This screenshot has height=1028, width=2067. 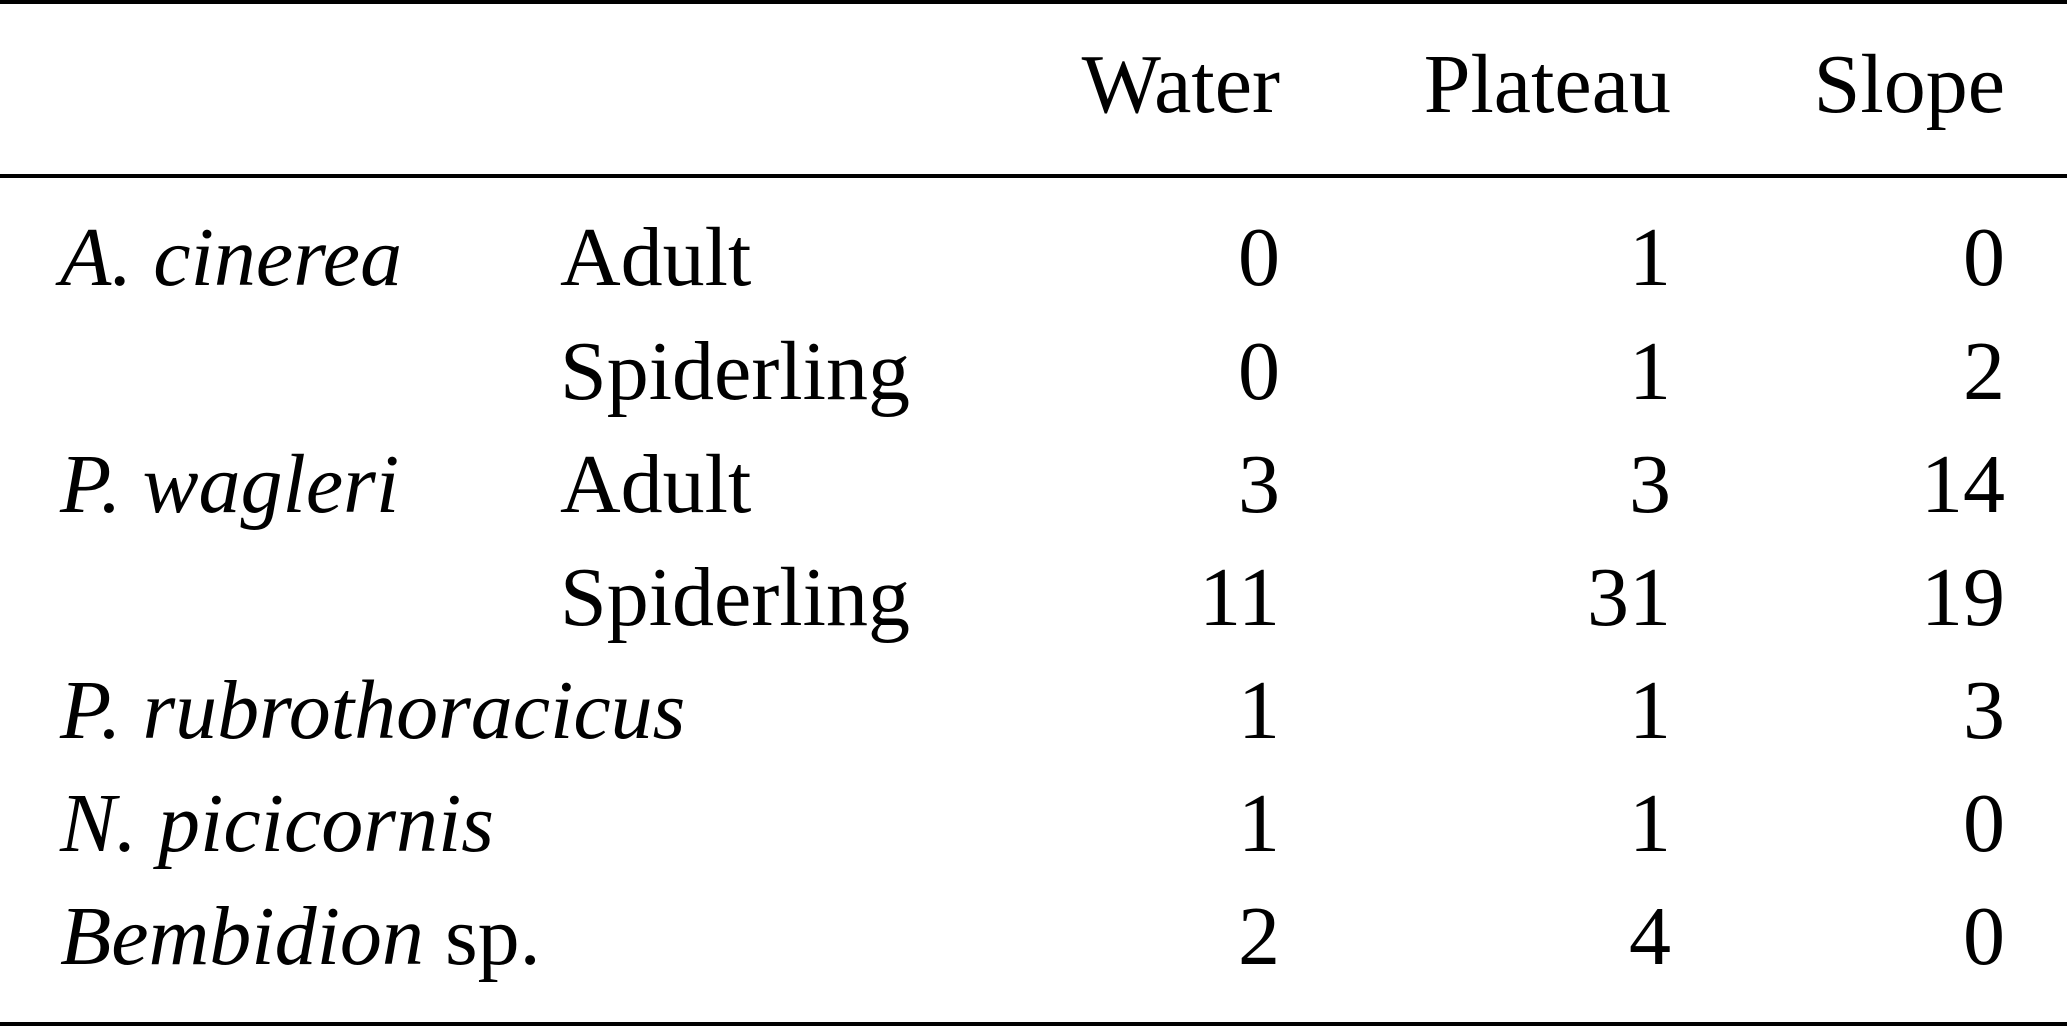 What do you see at coordinates (1629, 597) in the screenshot?
I see `plateau-value: 31` at bounding box center [1629, 597].